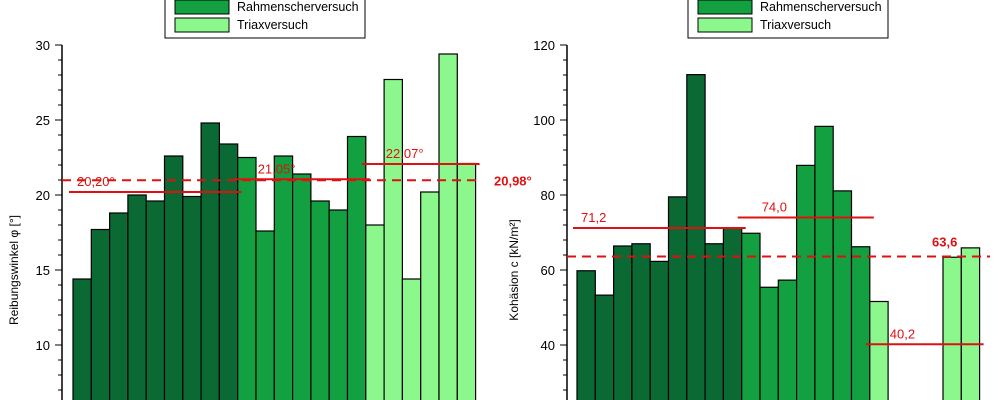 The width and height of the screenshot is (1000, 400). I want to click on legend-left: Rahmenscherversuch Triaxversuch, so click(265, 19).